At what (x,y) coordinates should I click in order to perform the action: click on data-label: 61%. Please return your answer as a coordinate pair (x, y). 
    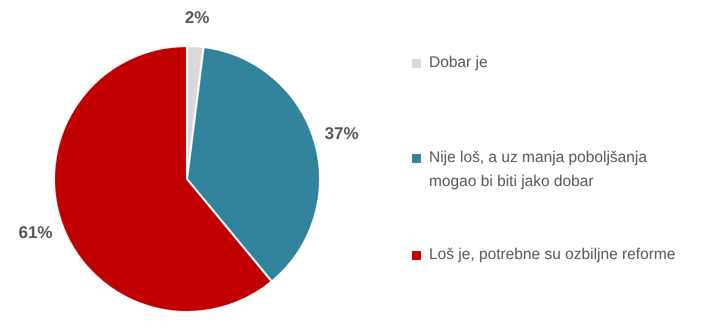
    Looking at the image, I should click on (35, 232).